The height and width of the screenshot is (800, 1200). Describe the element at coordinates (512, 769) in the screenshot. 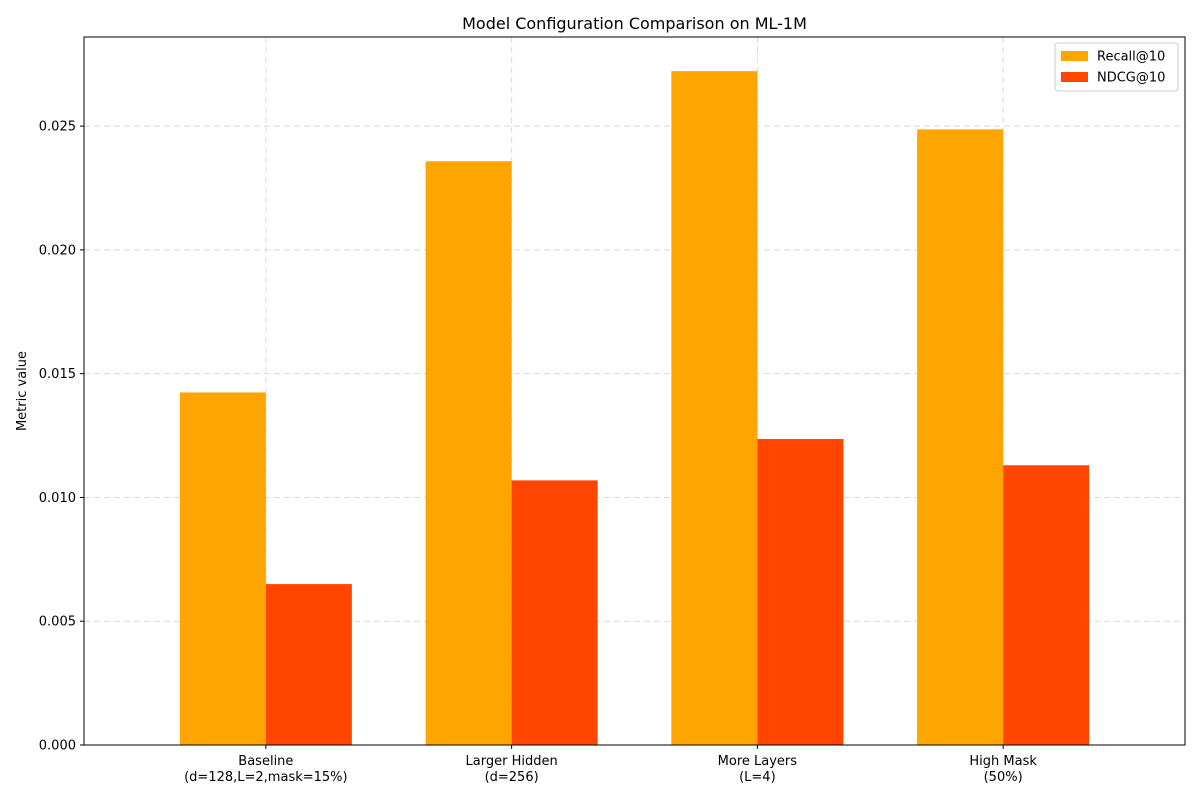

I see `x-tick-label: Larger Hidden (d=256)` at that location.